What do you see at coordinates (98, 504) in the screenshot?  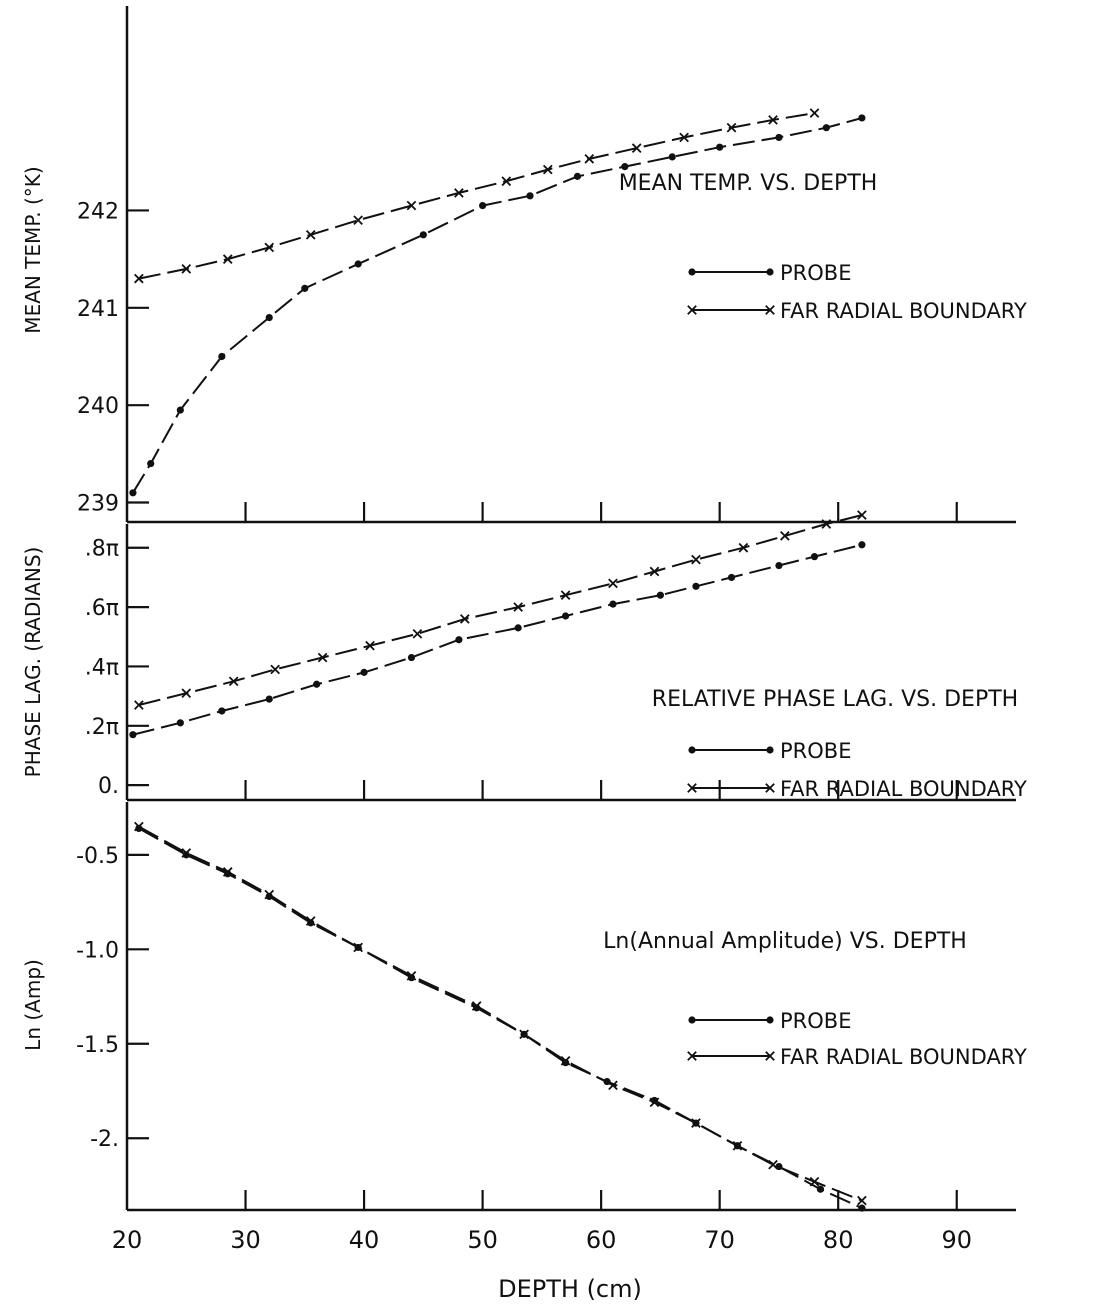 I see `y-tick-label: 239` at bounding box center [98, 504].